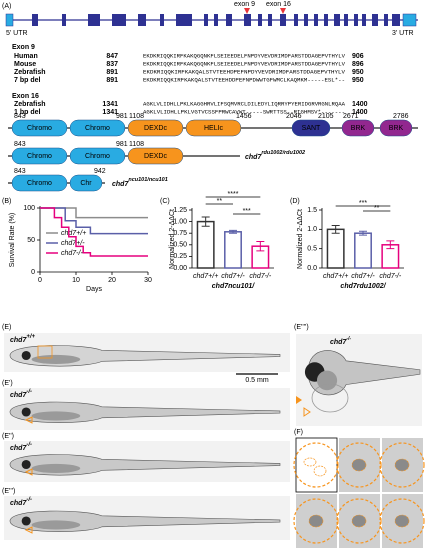 Image resolution: width=426 pixels, height=550 pixels. What do you see at coordinates (73, 243) in the screenshot?
I see `legend-label: chd7+/-` at bounding box center [73, 243].